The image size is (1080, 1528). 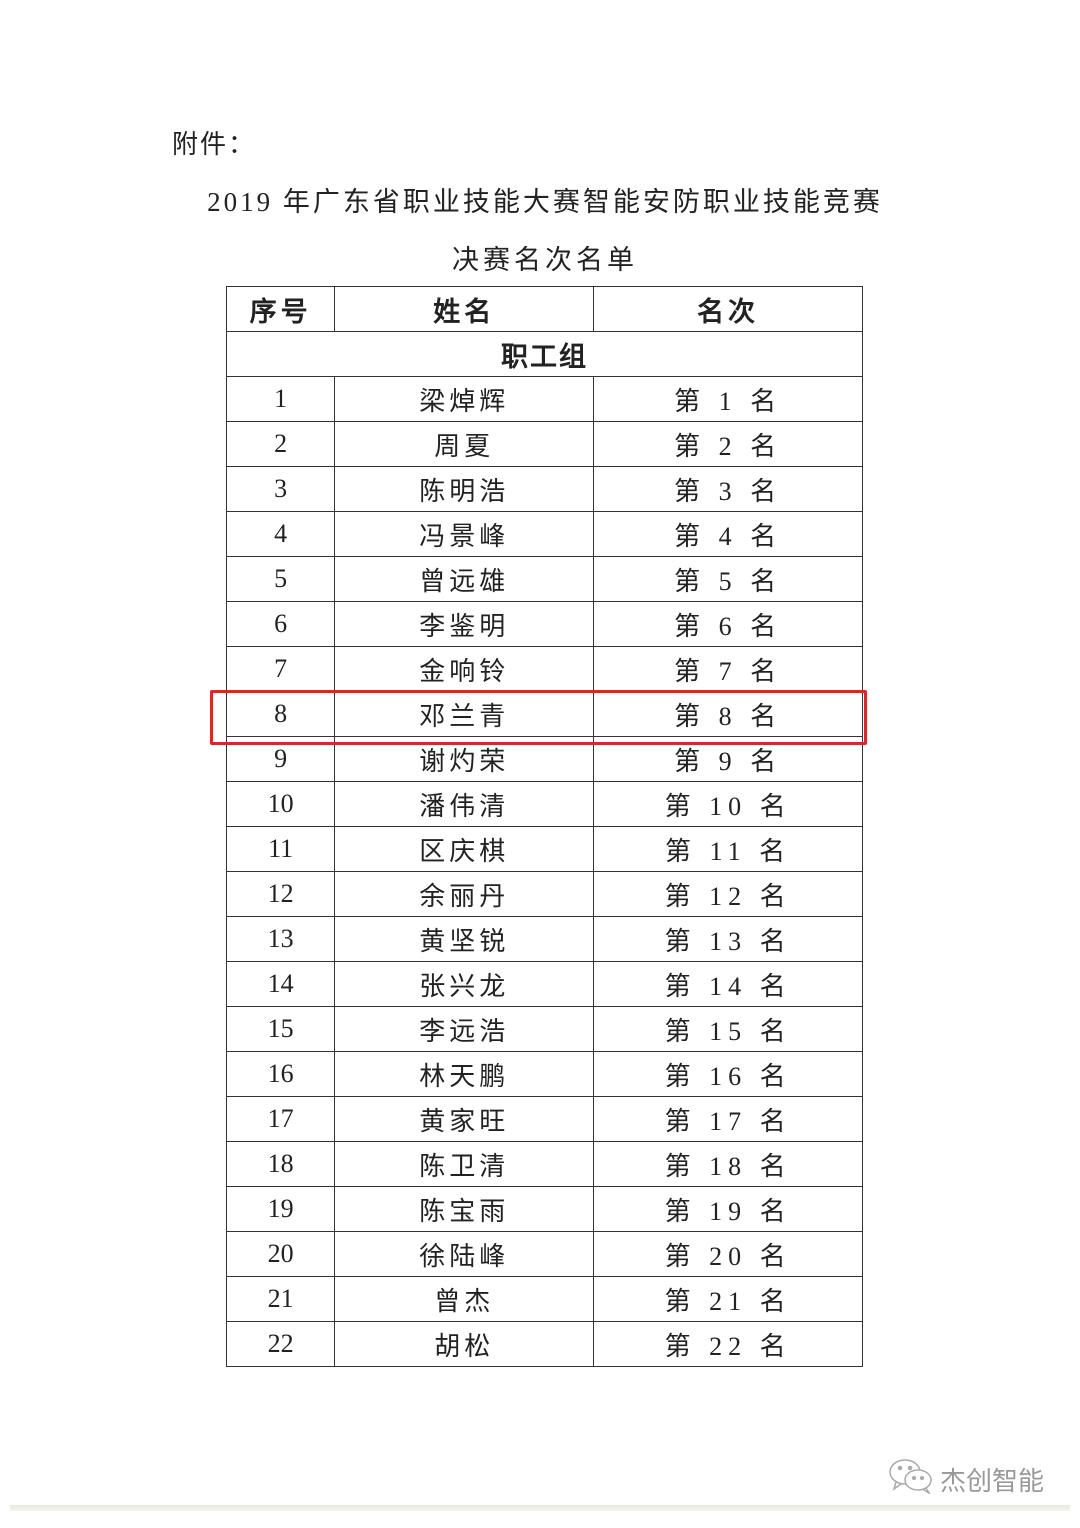 What do you see at coordinates (464, 1209) in the screenshot?
I see `row-name: 陈宝雨` at bounding box center [464, 1209].